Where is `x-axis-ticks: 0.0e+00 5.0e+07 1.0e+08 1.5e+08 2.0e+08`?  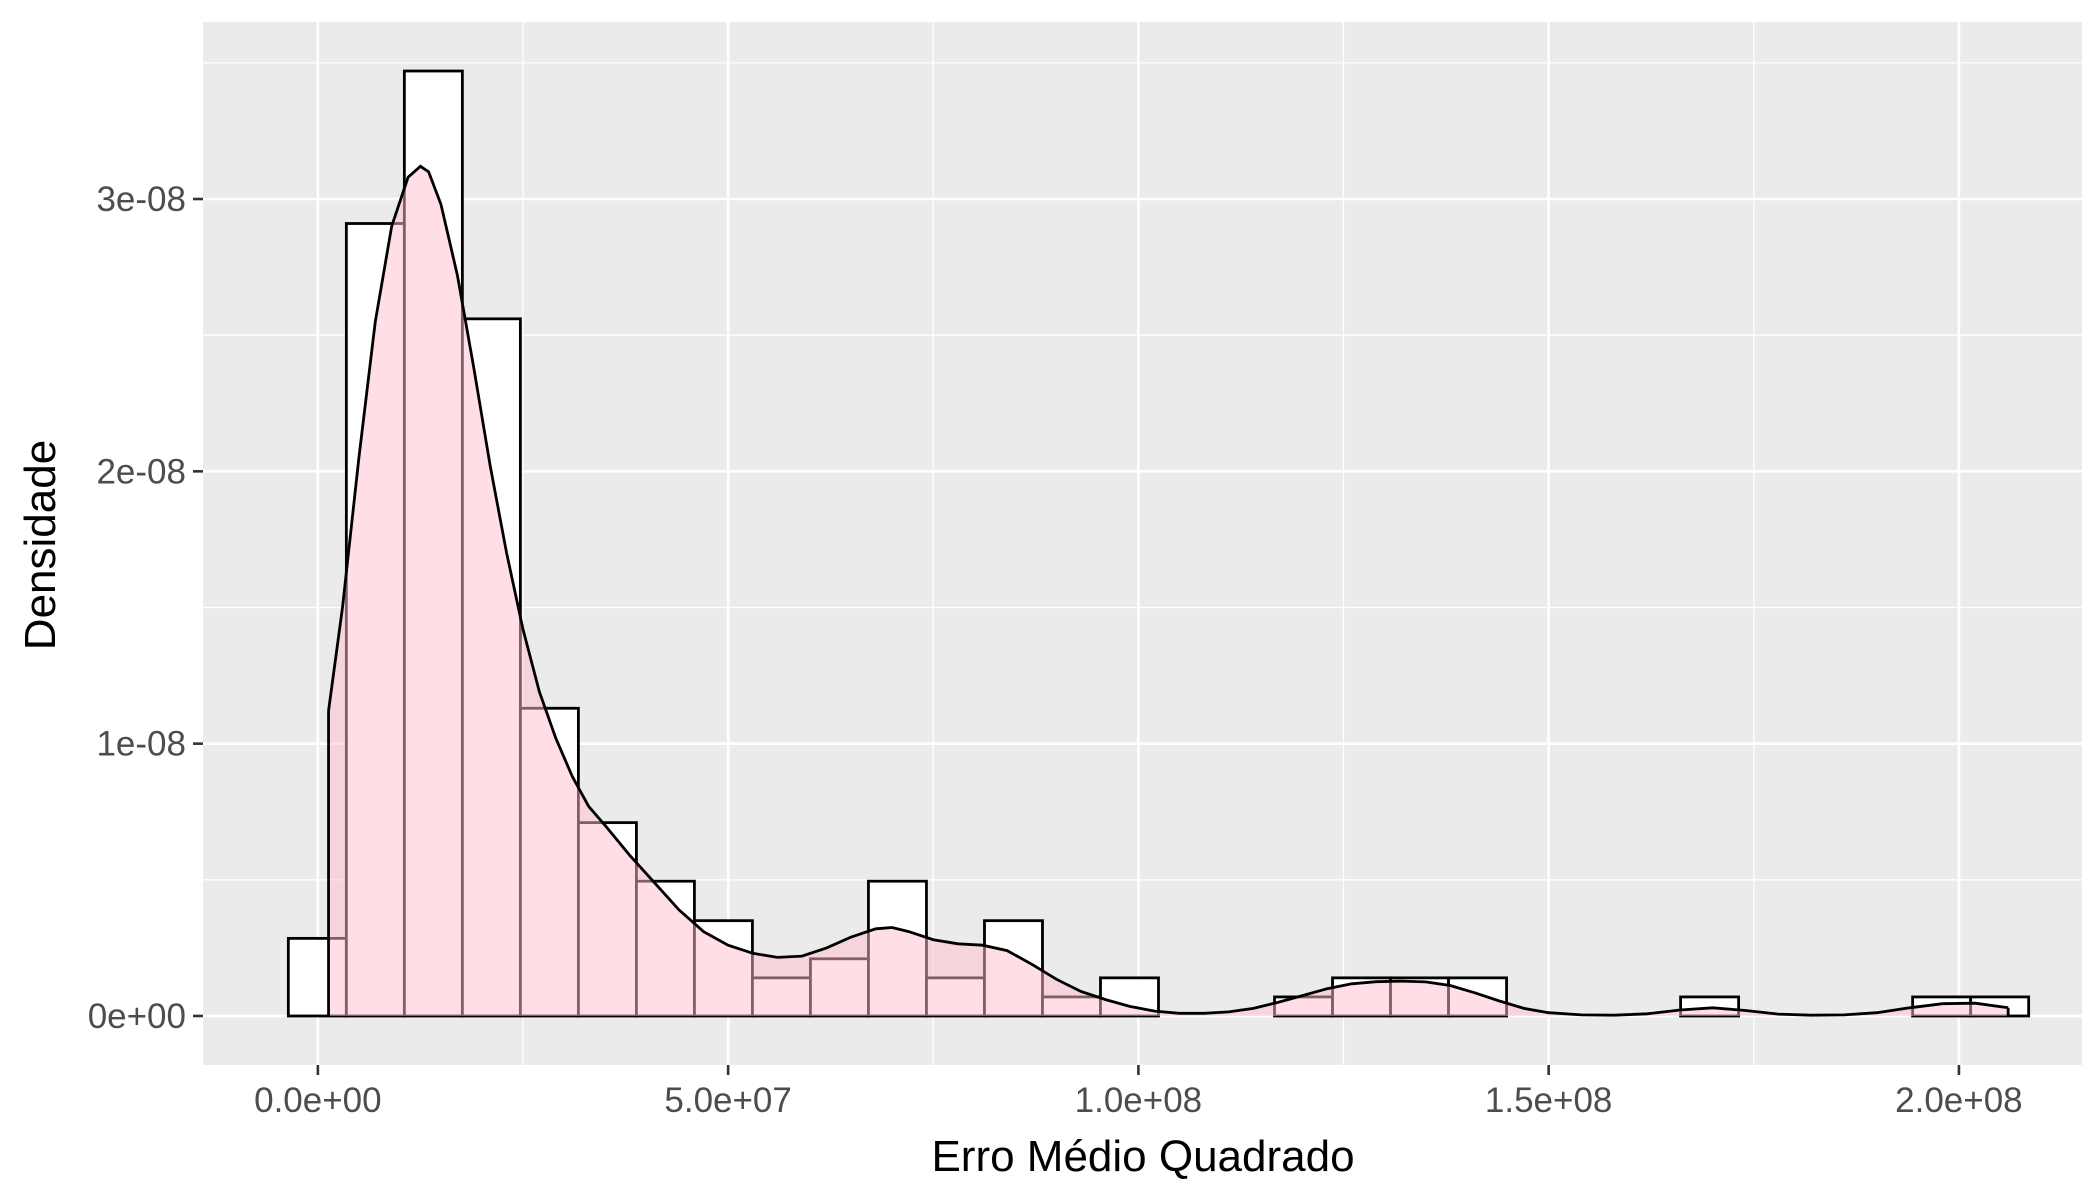 x-axis-ticks: 0.0e+00 5.0e+07 1.0e+08 1.5e+08 2.0e+08 is located at coordinates (1138, 1092).